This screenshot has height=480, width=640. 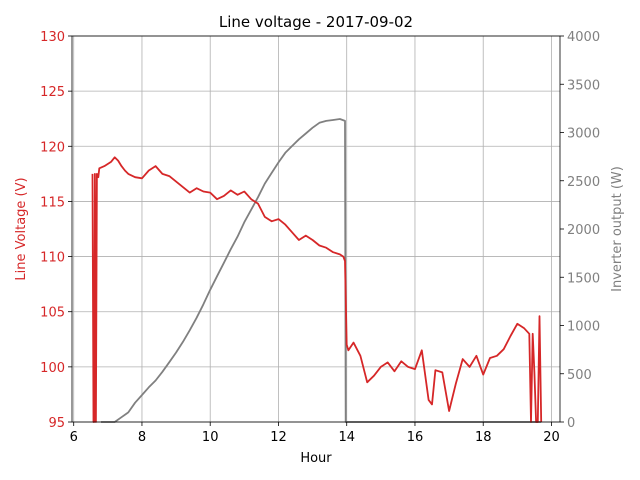 I want to click on chart-title: Line voltage - 2017-09-02, so click(x=316, y=22).